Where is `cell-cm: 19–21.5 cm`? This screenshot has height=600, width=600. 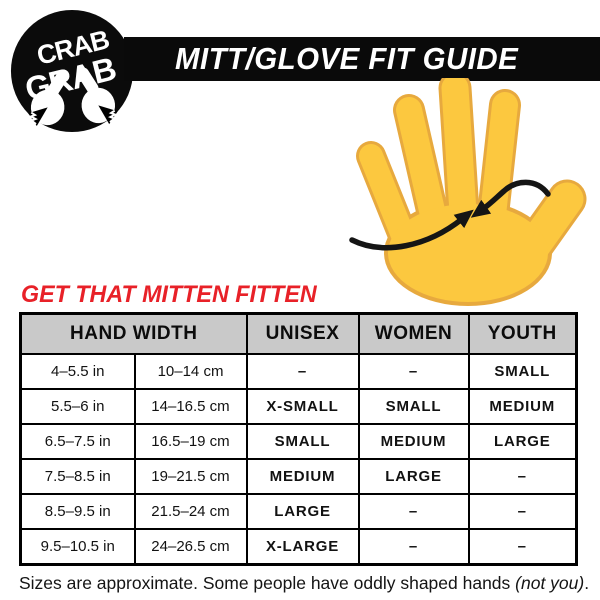
cell-cm: 19–21.5 cm is located at coordinates (190, 476).